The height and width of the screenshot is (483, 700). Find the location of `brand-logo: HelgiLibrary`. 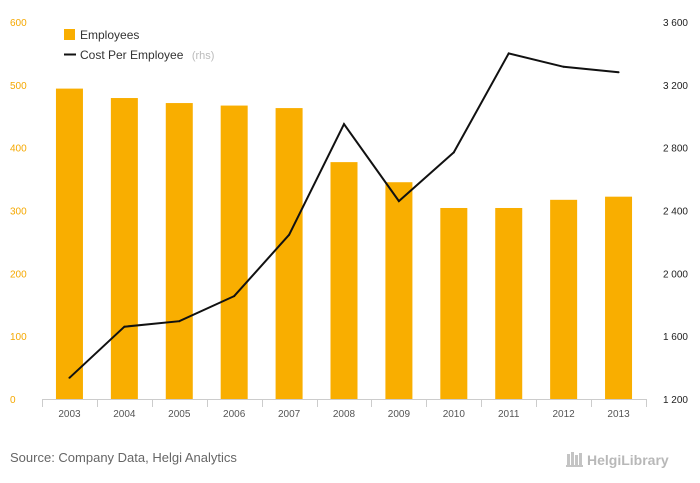

brand-logo: HelgiLibrary is located at coordinates (617, 460).